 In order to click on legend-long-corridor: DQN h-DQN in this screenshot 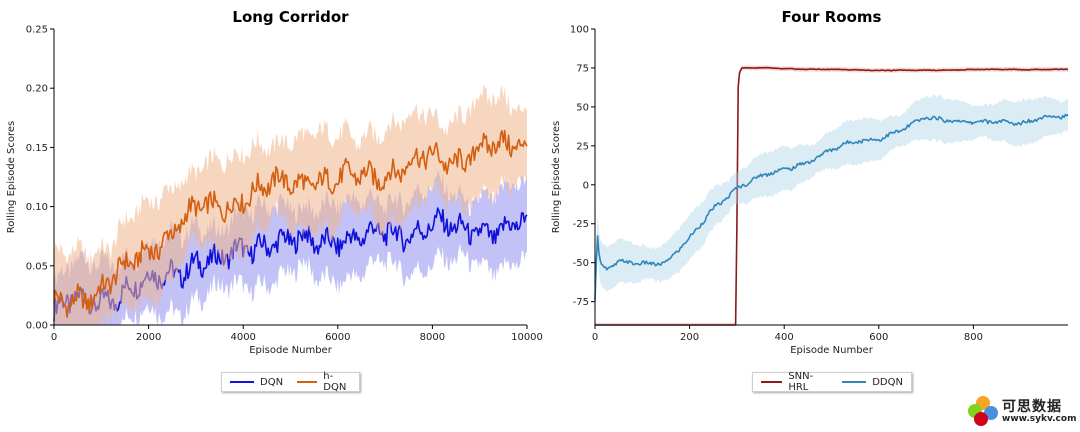, I will do `click(290, 382)`.